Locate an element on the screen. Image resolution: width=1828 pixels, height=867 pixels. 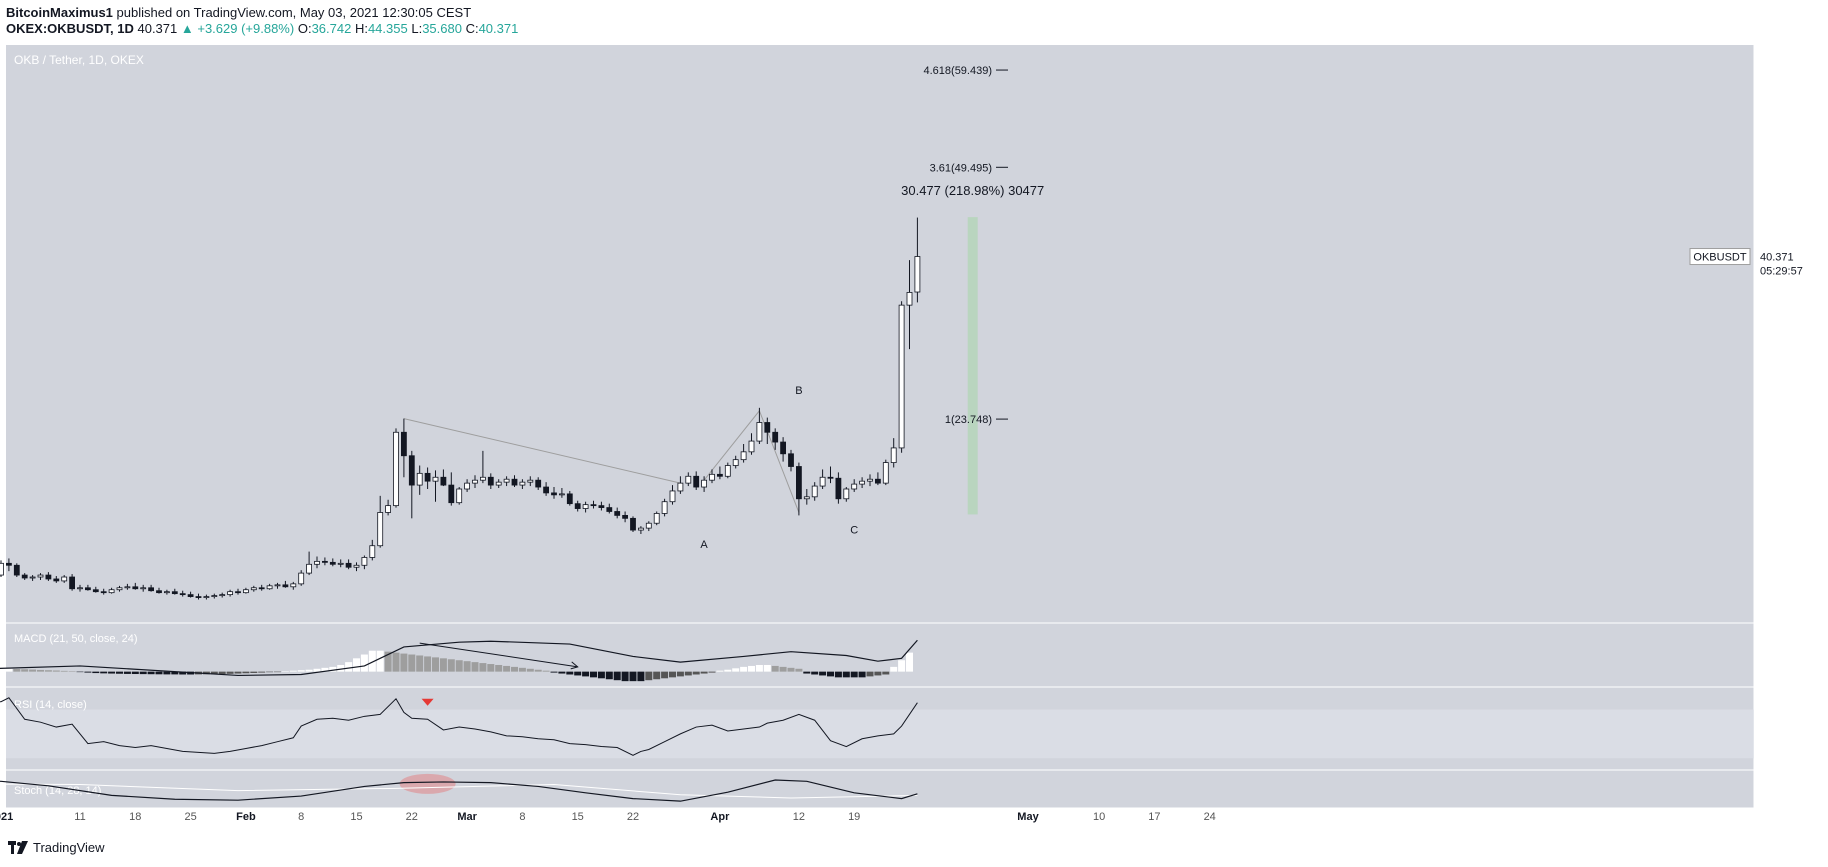
author-name: BitcoinMaximus1 is located at coordinates (59, 12).